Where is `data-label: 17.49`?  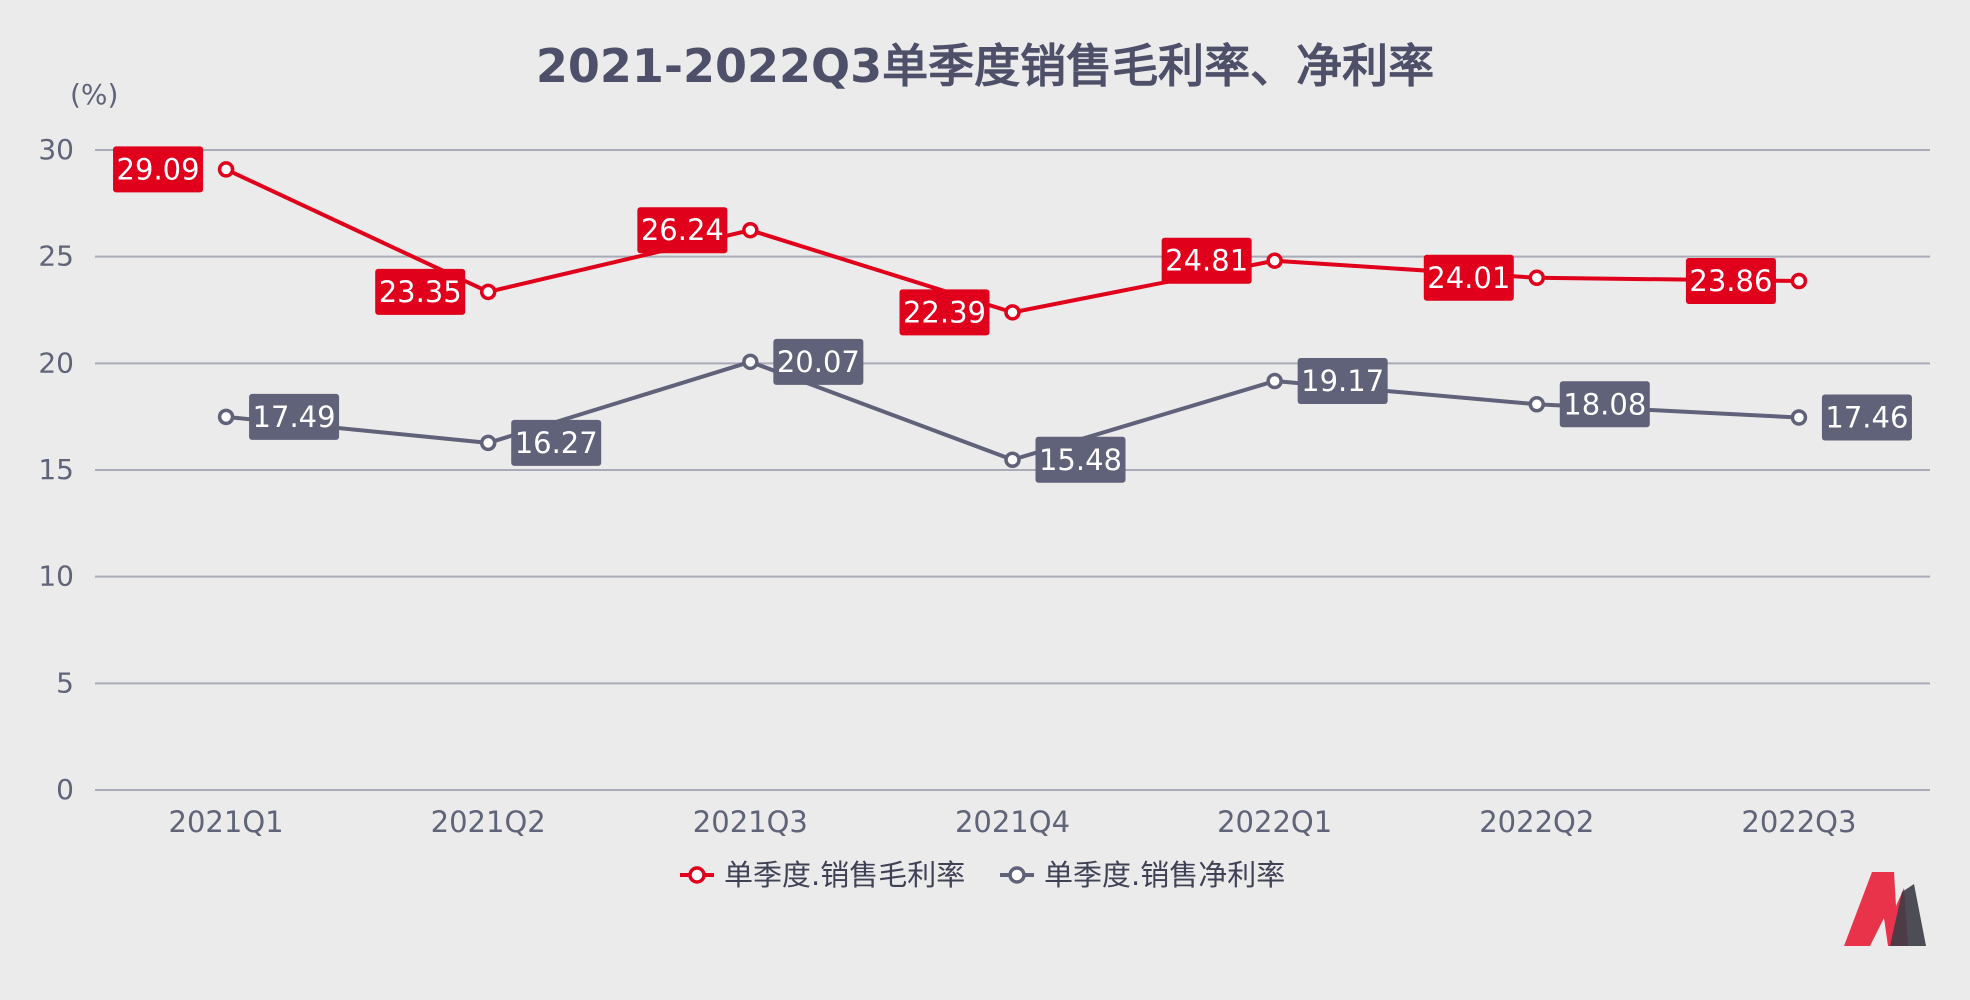 data-label: 17.49 is located at coordinates (294, 417).